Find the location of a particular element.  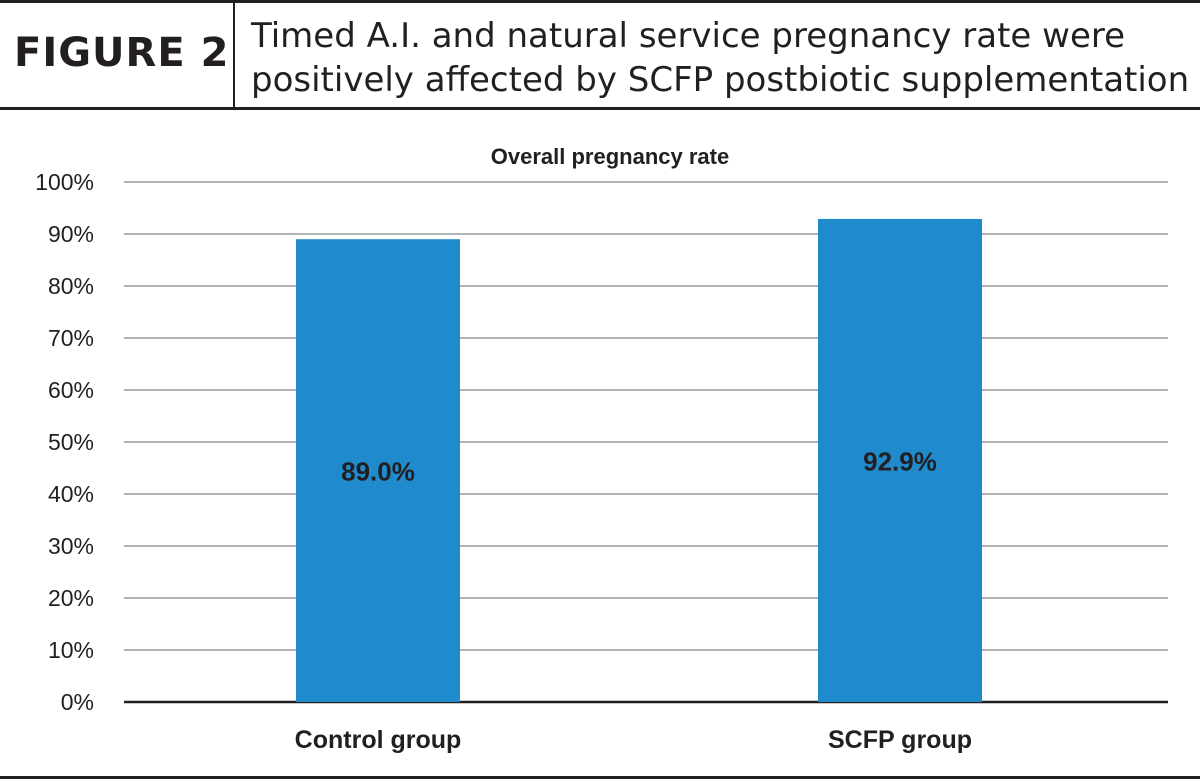

data-label-2: 92.9% is located at coordinates (900, 461).